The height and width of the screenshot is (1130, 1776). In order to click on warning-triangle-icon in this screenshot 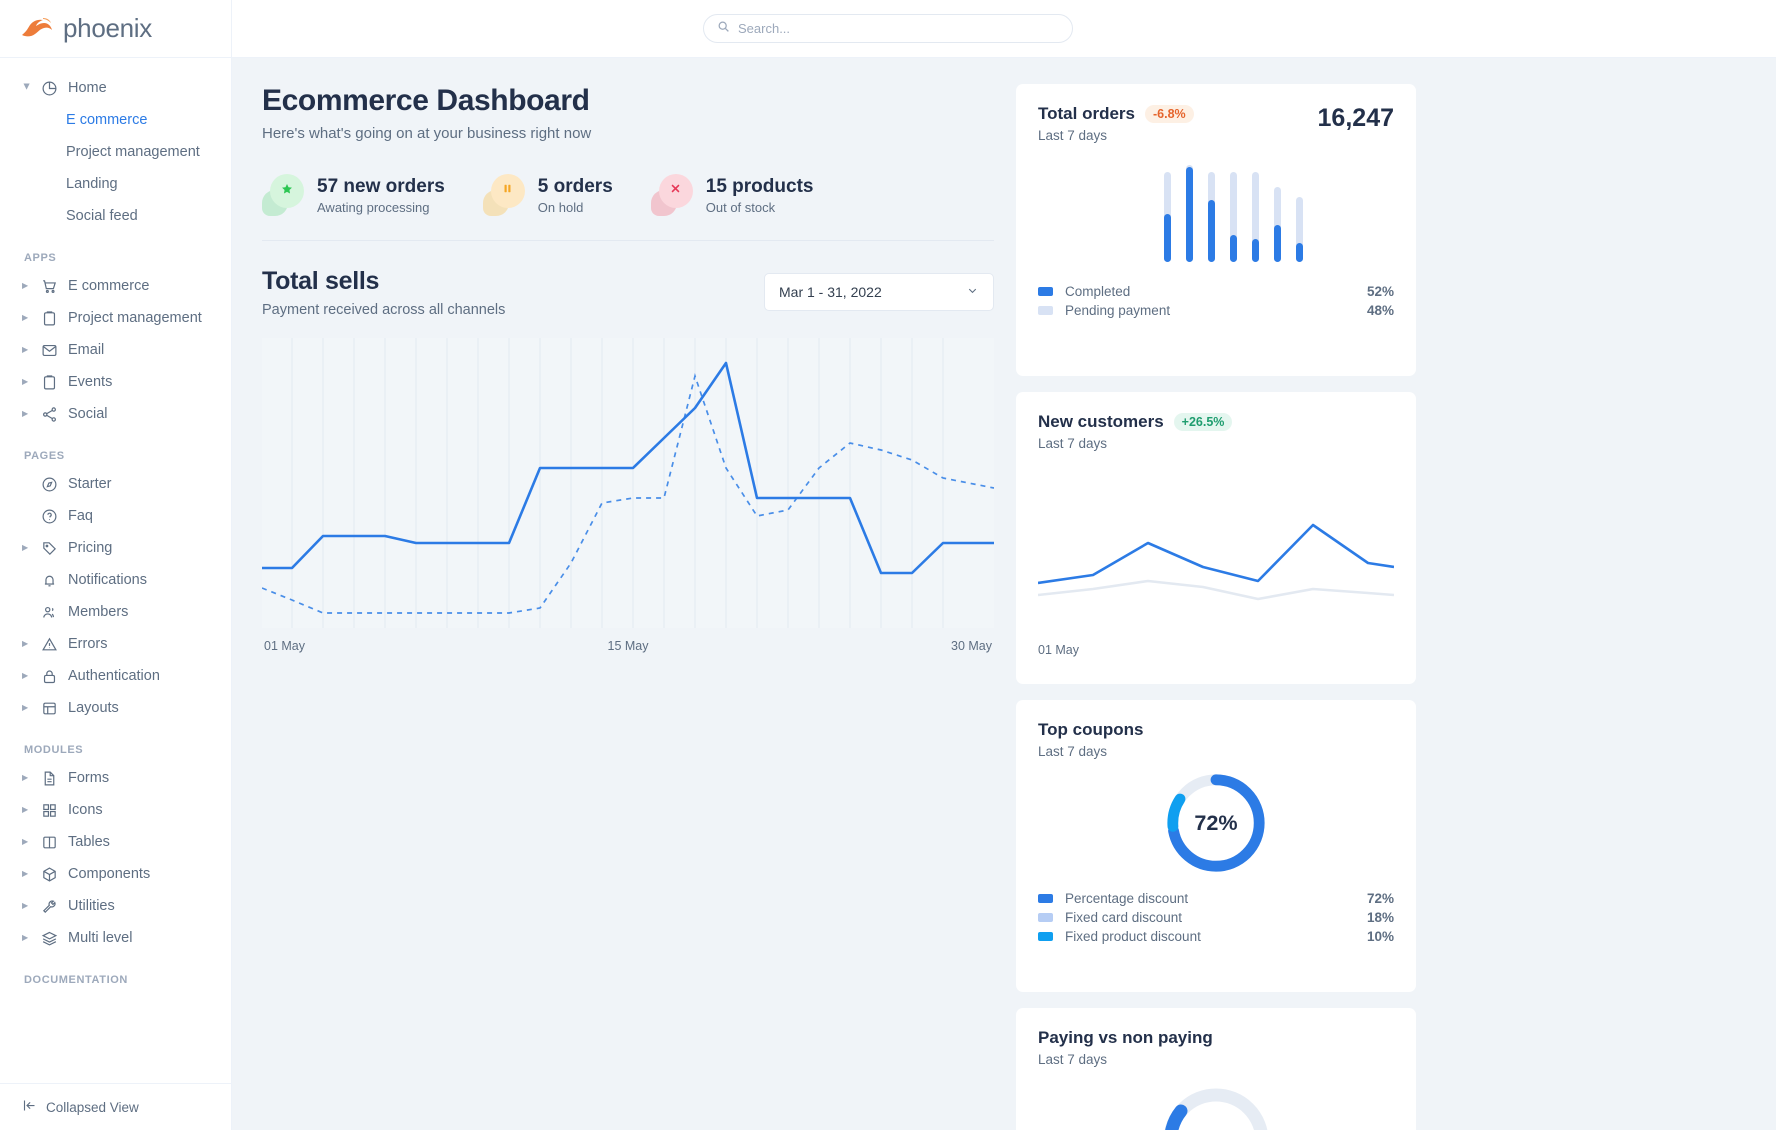, I will do `click(49, 644)`.